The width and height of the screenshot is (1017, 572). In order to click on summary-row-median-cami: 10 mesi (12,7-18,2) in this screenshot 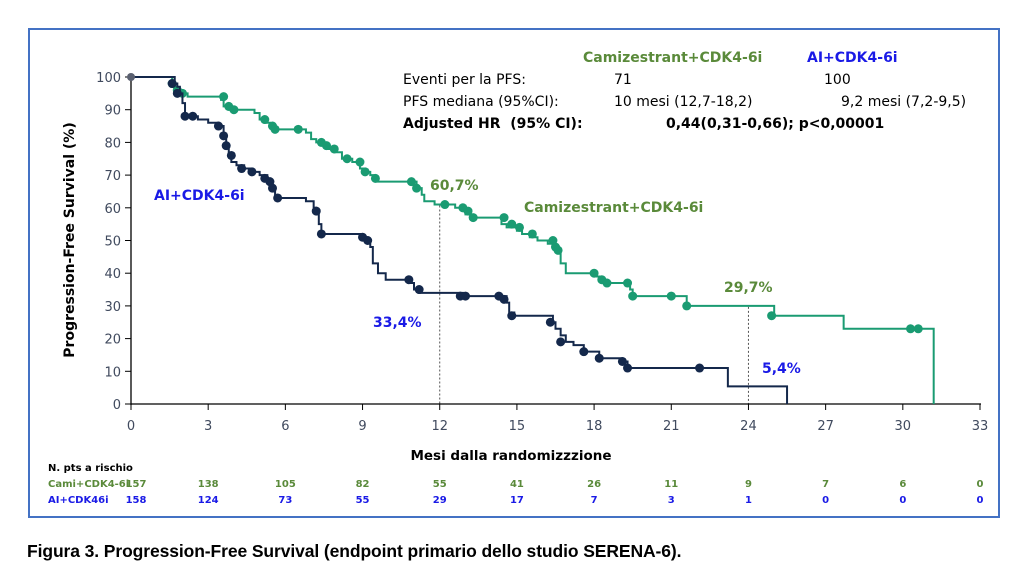, I will do `click(683, 102)`.